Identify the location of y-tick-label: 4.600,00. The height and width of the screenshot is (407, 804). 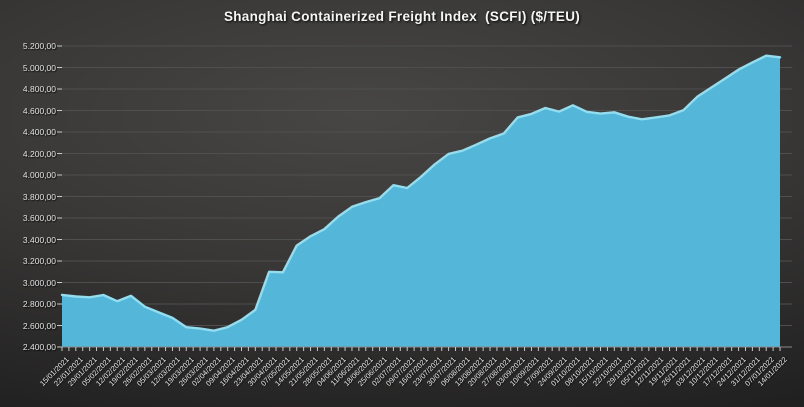
(39, 110).